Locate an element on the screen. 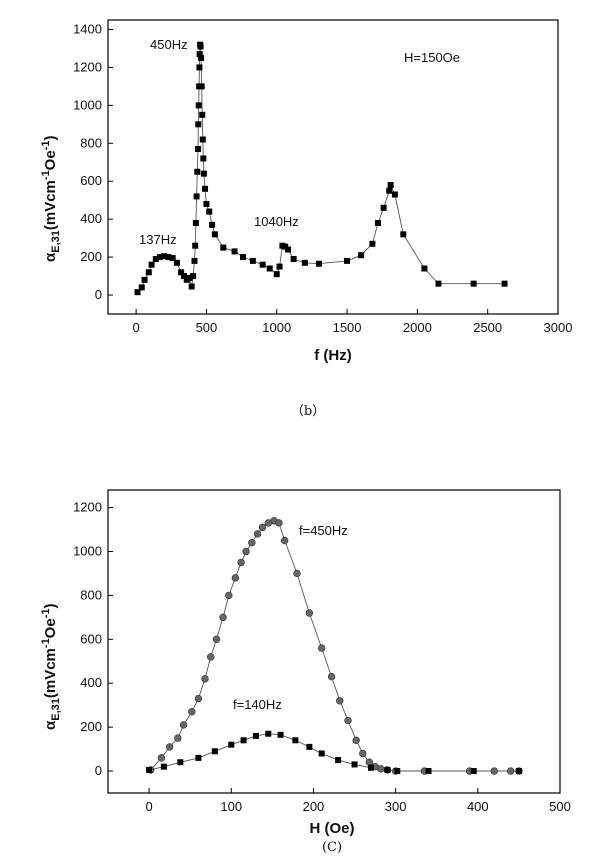 This screenshot has width=592, height=863. y-axis-label-c: αE,31(mVcm-1Oe-1) is located at coordinates (51, 667).